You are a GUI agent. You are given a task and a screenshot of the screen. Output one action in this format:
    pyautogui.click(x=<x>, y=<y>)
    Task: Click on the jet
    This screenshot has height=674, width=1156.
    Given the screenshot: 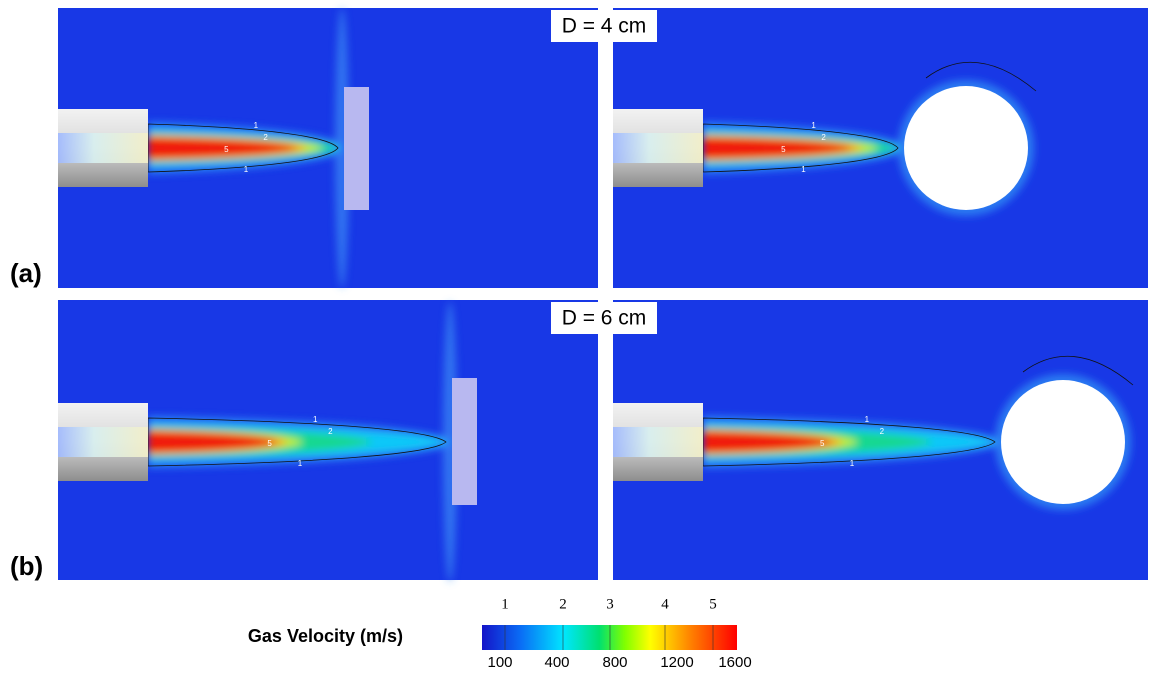 What is the action you would take?
    pyautogui.click(x=302, y=442)
    